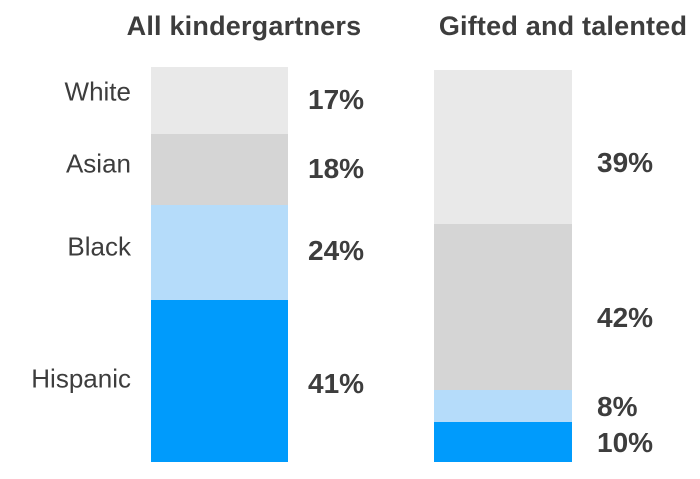 The width and height of the screenshot is (700, 479). I want to click on segment-asian-all-kindergartners, so click(219, 169).